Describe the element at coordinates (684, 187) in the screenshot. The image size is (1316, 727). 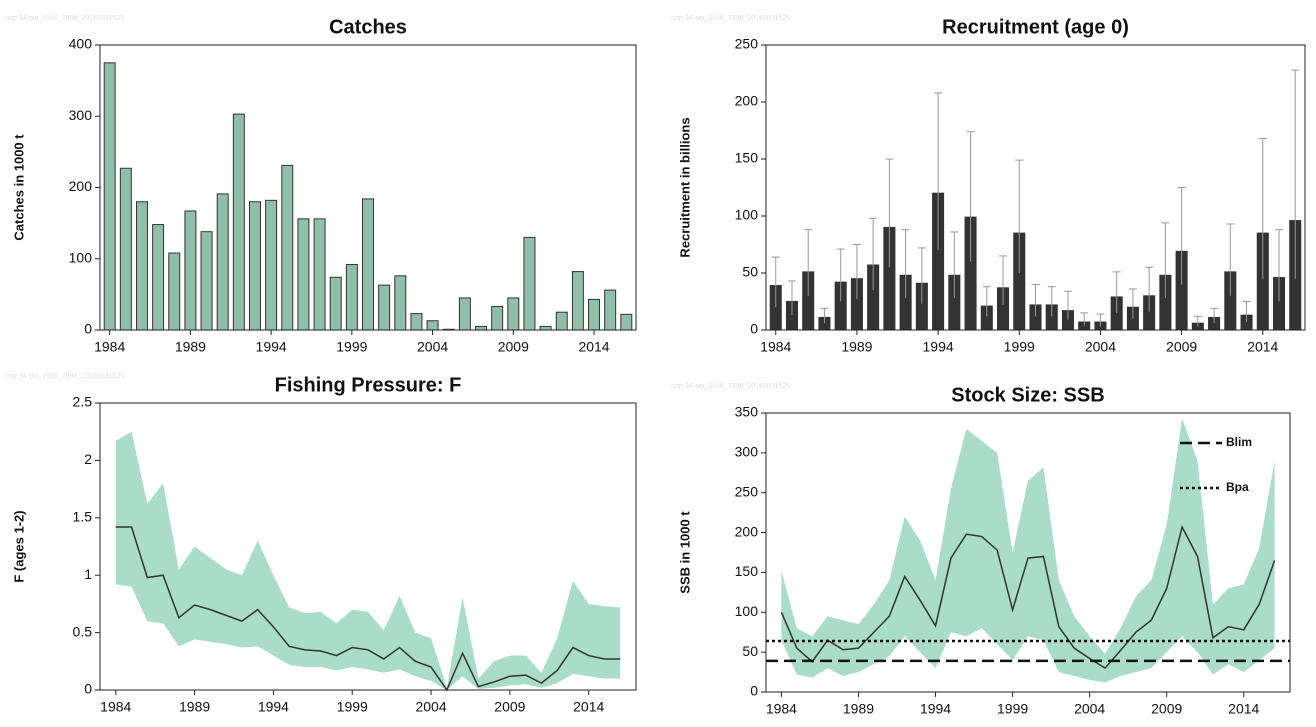
I see `y-axis-label: Recruitment in billions` at that location.